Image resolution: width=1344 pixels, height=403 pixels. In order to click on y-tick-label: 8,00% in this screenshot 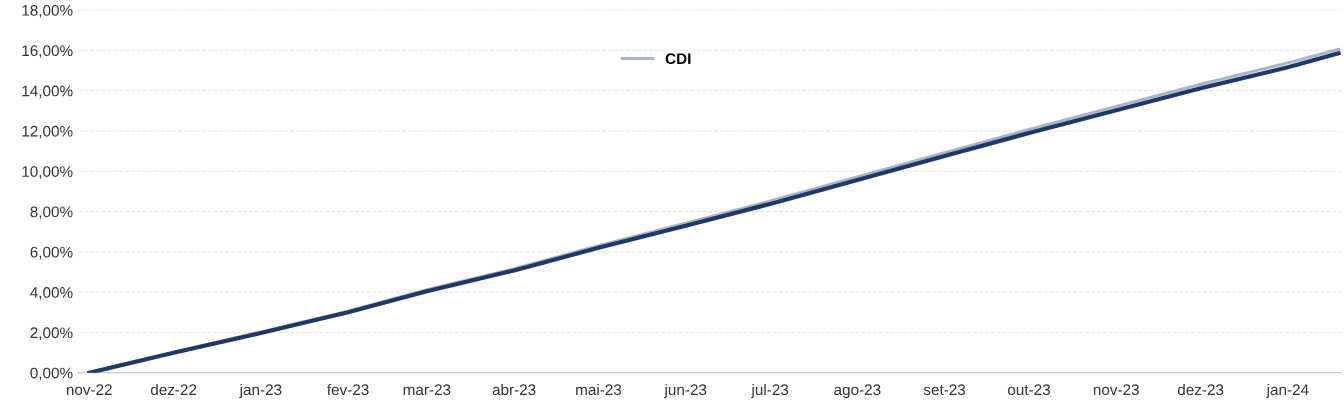, I will do `click(51, 213)`.